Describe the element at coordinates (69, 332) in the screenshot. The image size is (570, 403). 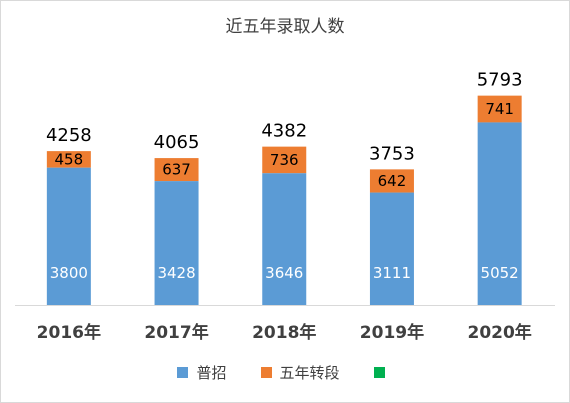
I see `x-tick-label-0: 2016年` at that location.